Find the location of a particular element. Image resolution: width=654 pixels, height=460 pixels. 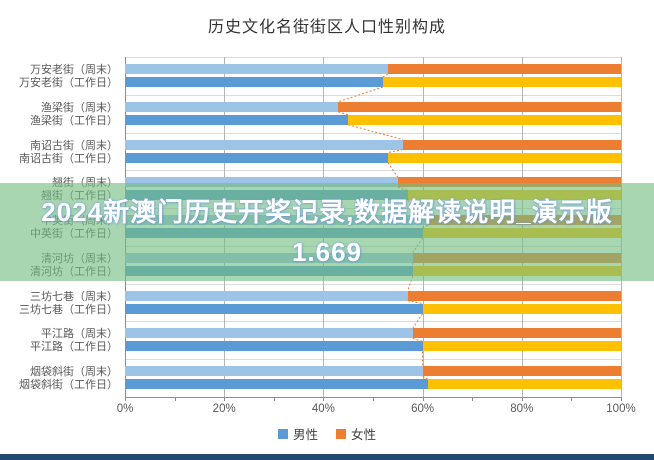

female-color-swatch is located at coordinates (341, 433).